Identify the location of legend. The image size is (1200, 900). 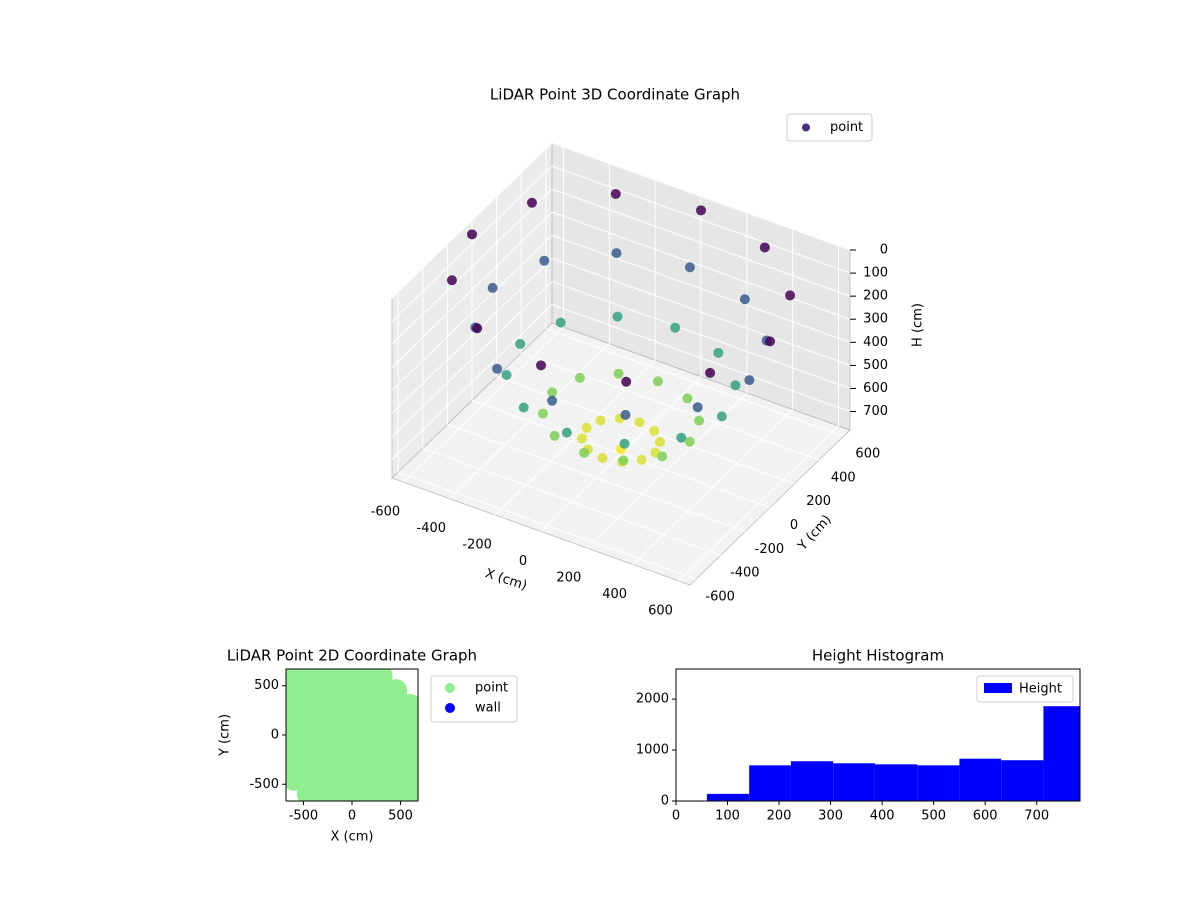
(1025, 689).